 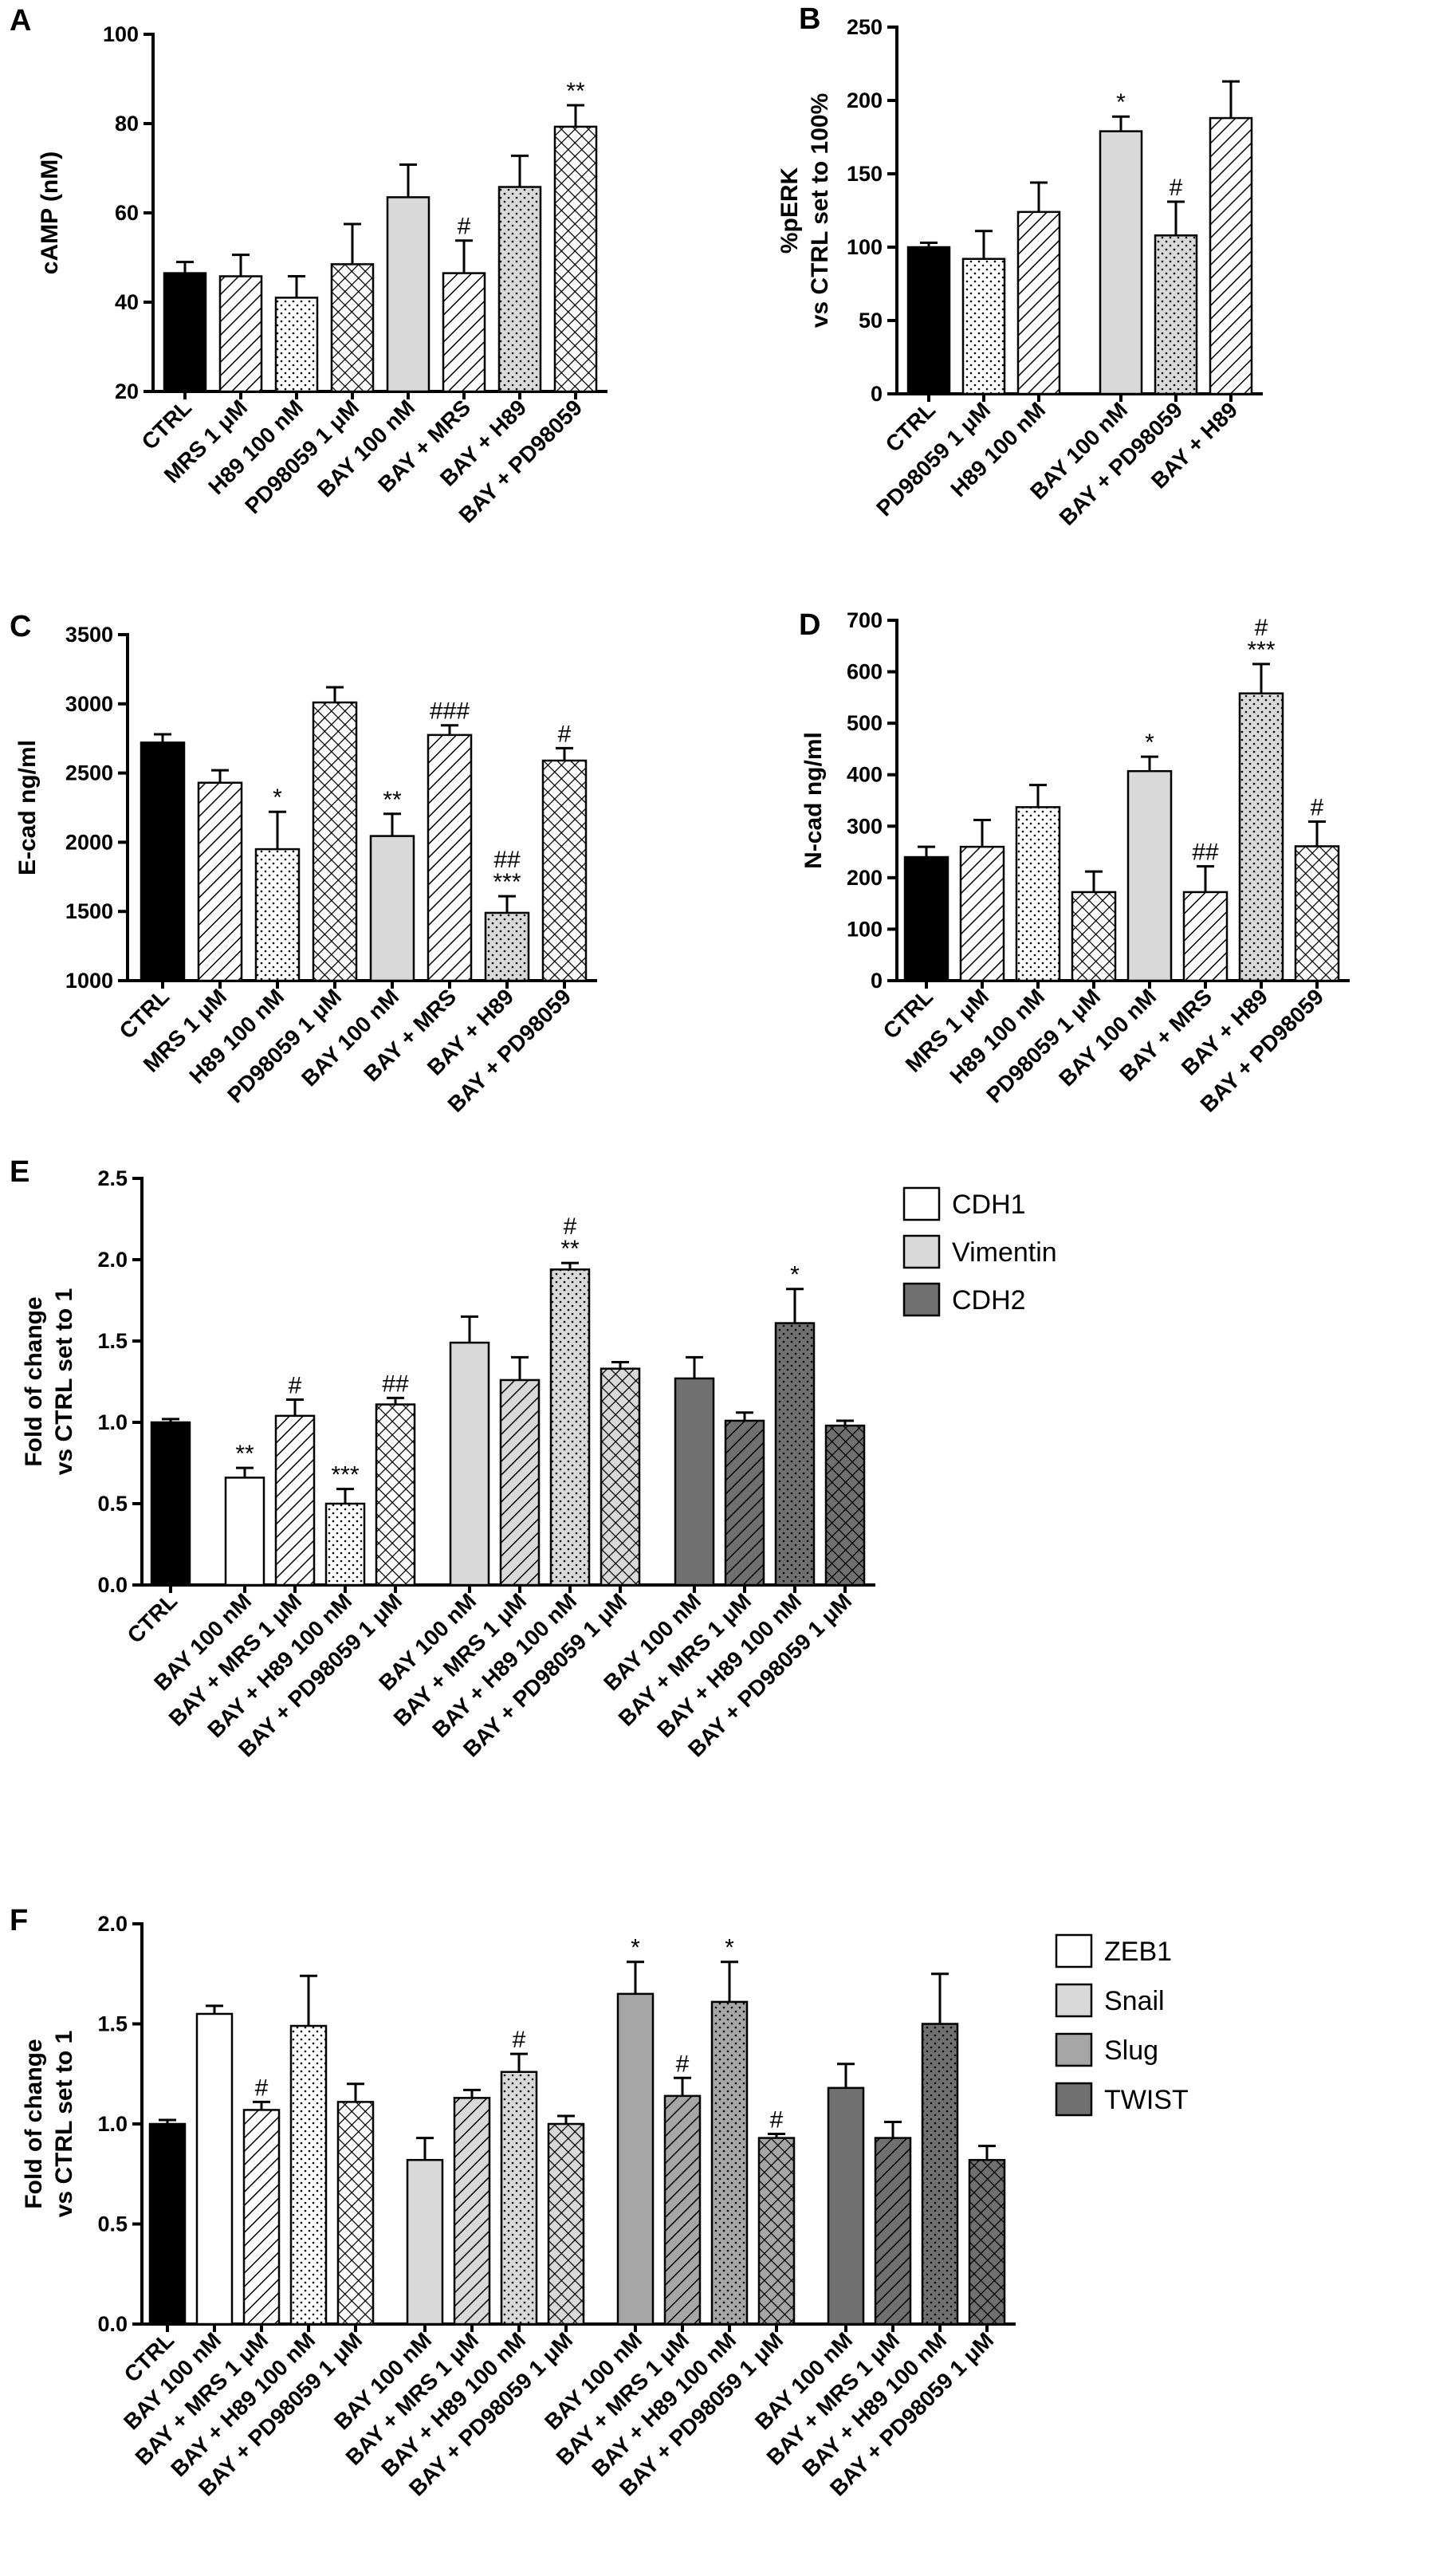 What do you see at coordinates (34, 1381) in the screenshot?
I see `y-axis-label: Fold of change` at bounding box center [34, 1381].